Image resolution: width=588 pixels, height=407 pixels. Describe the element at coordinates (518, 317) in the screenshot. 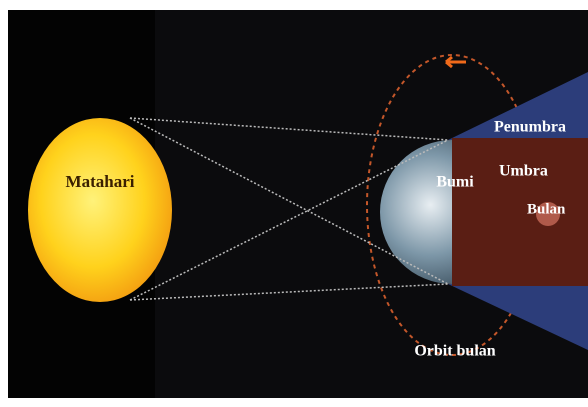

I see `penumbra-lower` at that location.